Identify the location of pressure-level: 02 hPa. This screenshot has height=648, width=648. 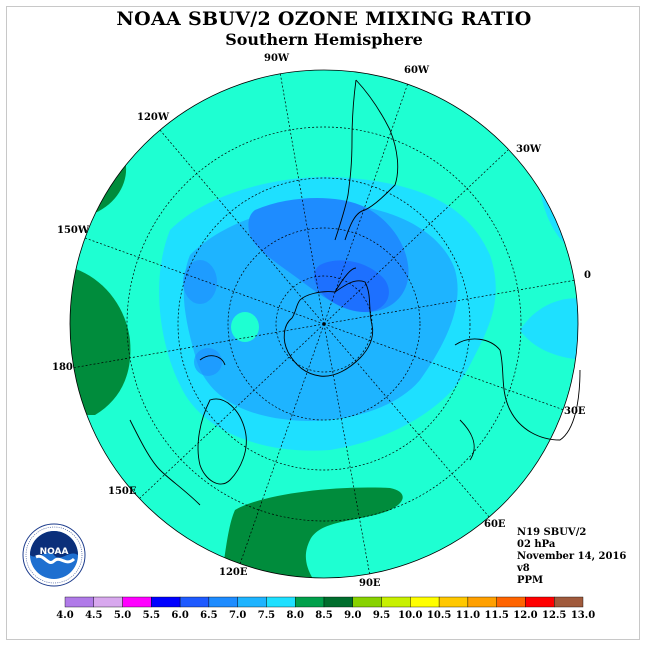
(536, 544).